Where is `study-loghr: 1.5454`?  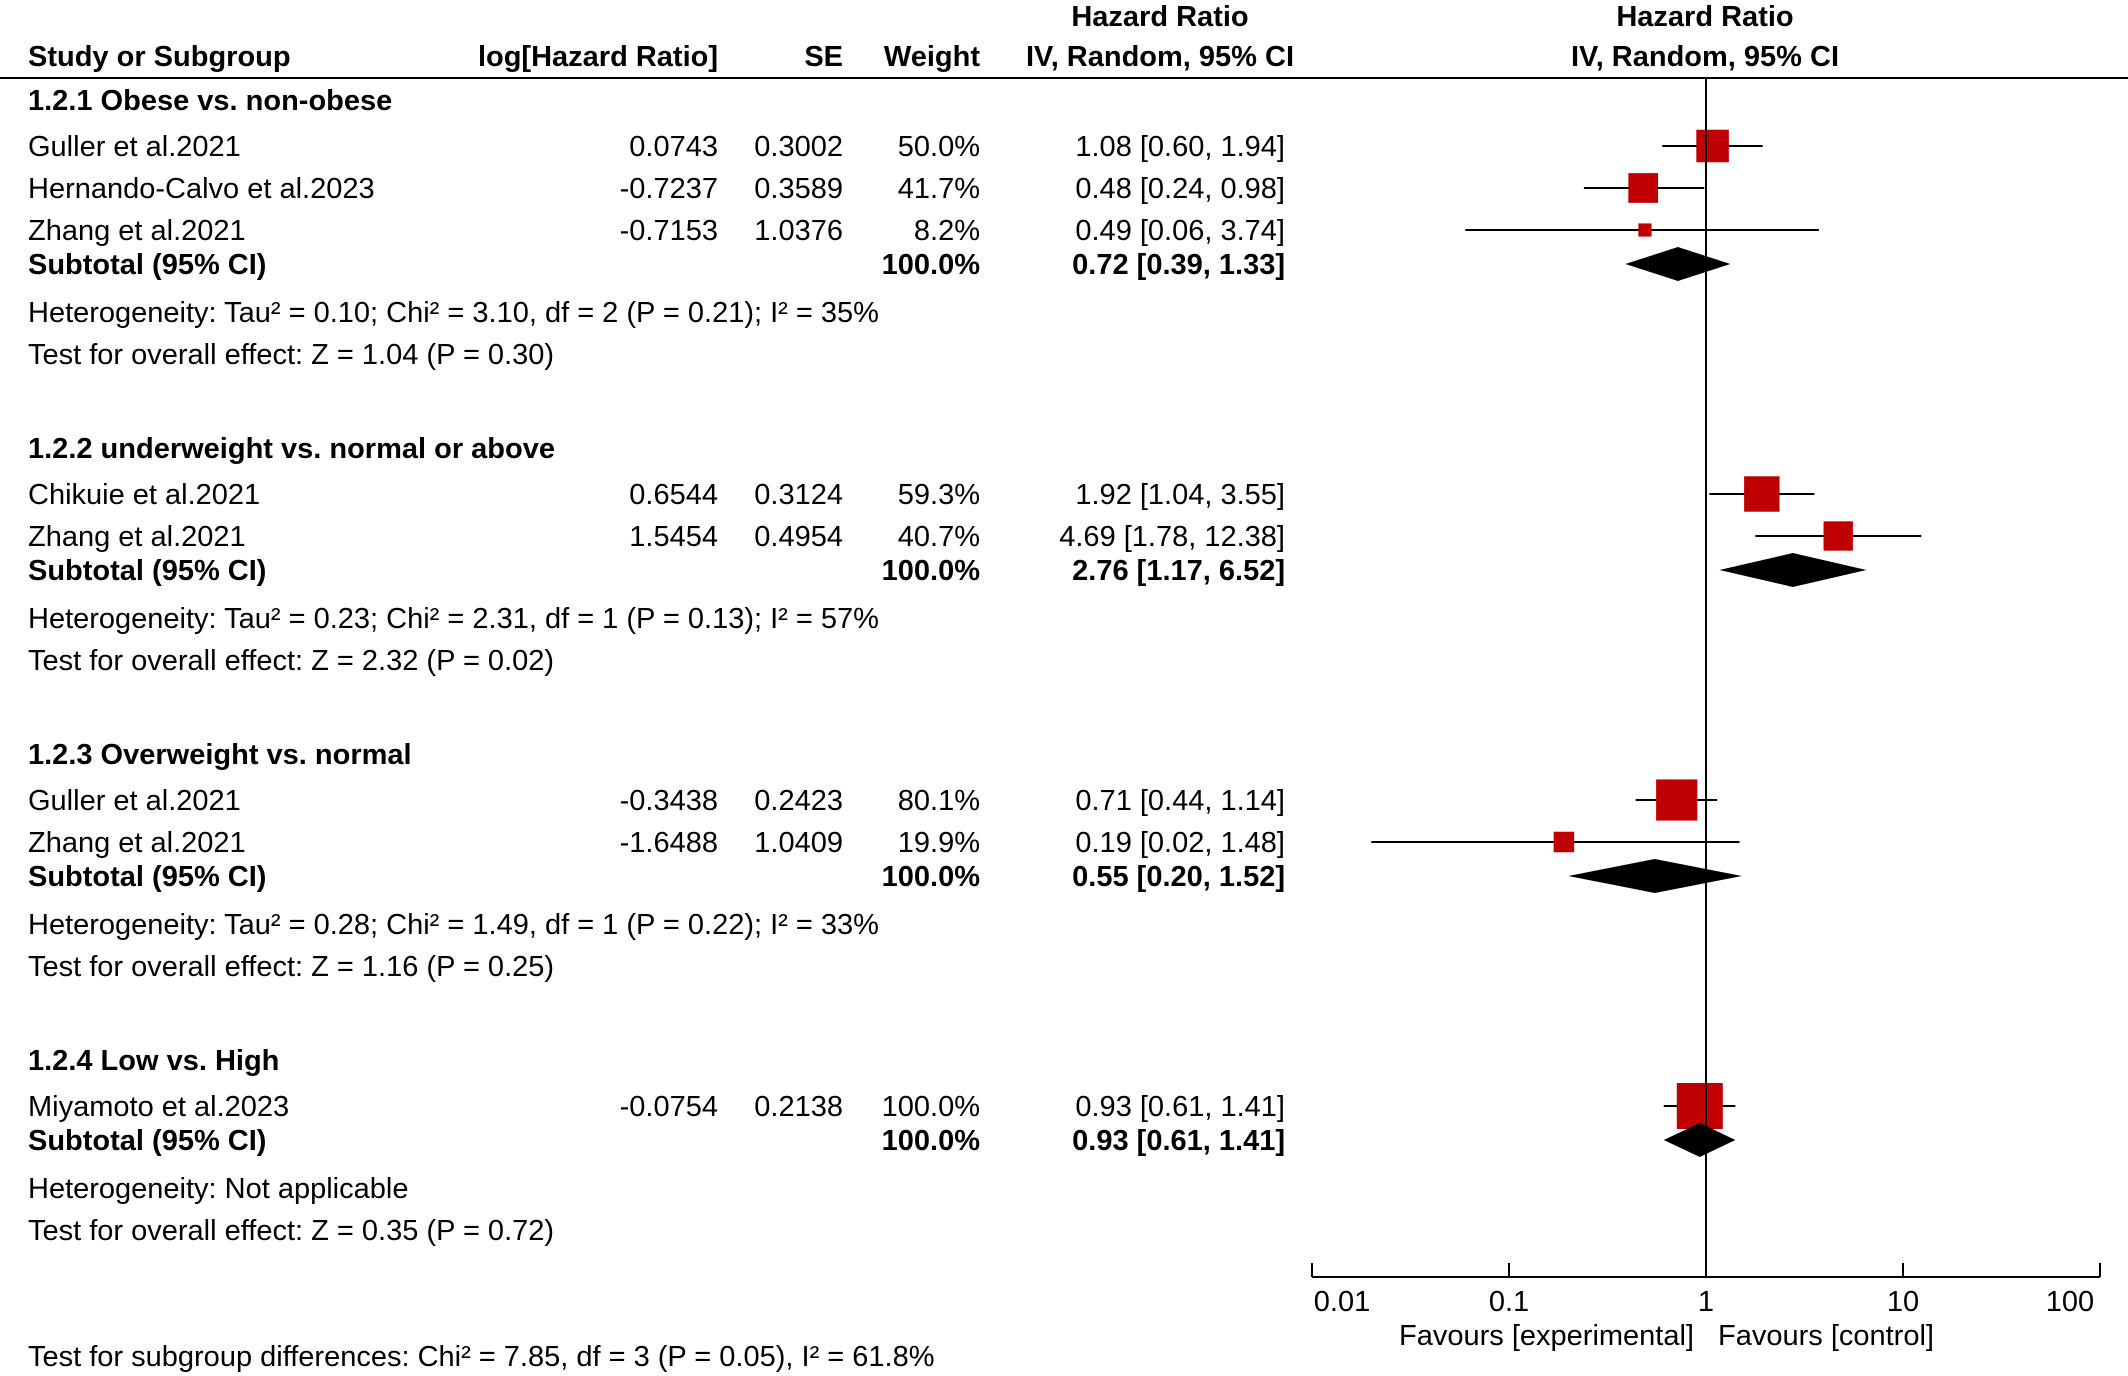 study-loghr: 1.5454 is located at coordinates (673, 537).